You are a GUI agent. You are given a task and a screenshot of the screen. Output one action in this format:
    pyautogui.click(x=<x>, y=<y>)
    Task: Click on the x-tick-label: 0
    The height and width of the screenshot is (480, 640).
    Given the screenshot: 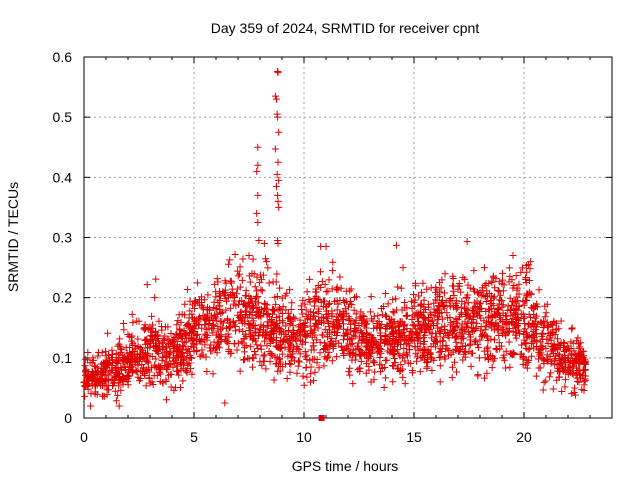 What is the action you would take?
    pyautogui.click(x=84, y=437)
    